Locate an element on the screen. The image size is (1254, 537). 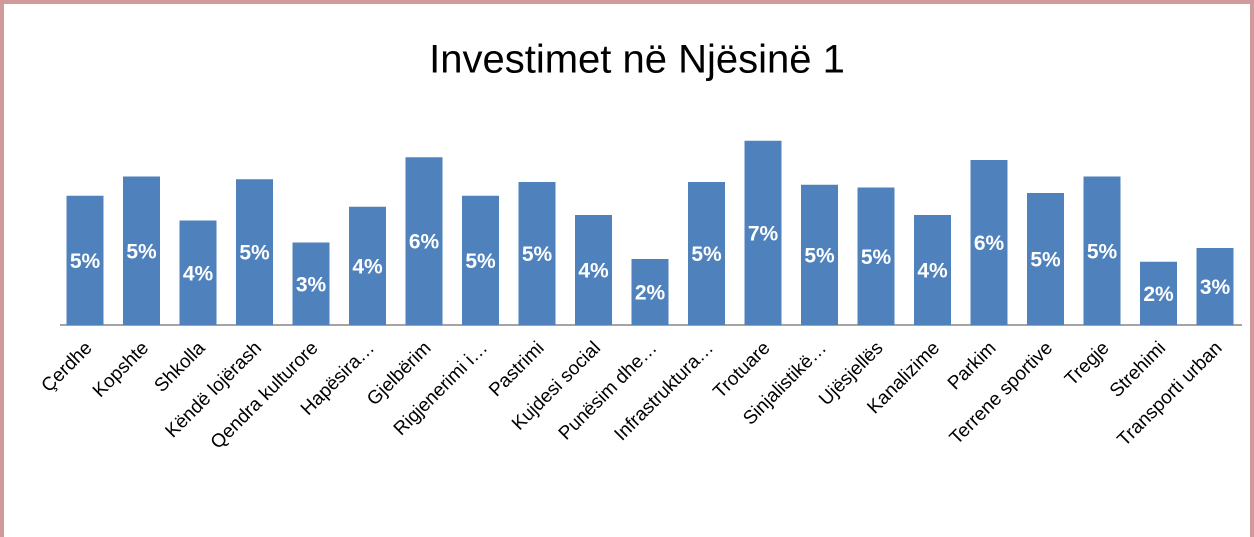
data-label: 7% is located at coordinates (763, 233).